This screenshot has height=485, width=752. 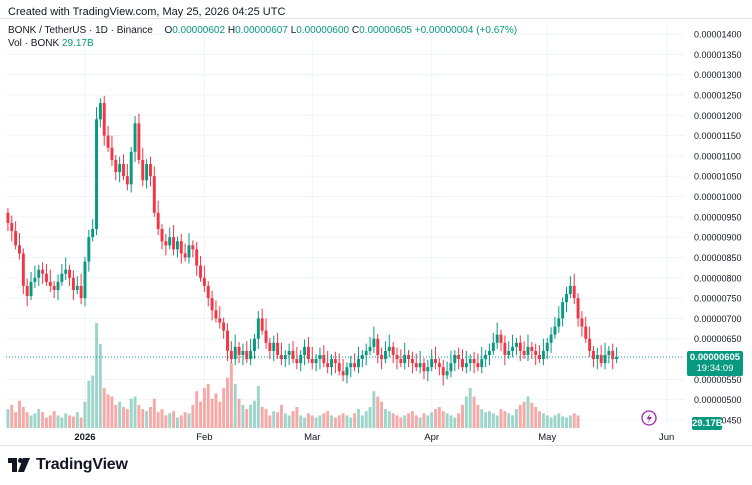 What do you see at coordinates (718, 299) in the screenshot?
I see `price-tick-label: 0.00000750` at bounding box center [718, 299].